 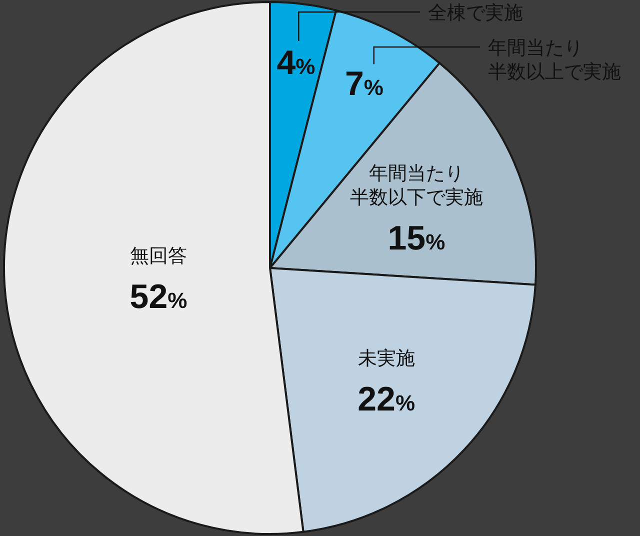 I want to click on slice-label: 無回答, so click(x=158, y=257).